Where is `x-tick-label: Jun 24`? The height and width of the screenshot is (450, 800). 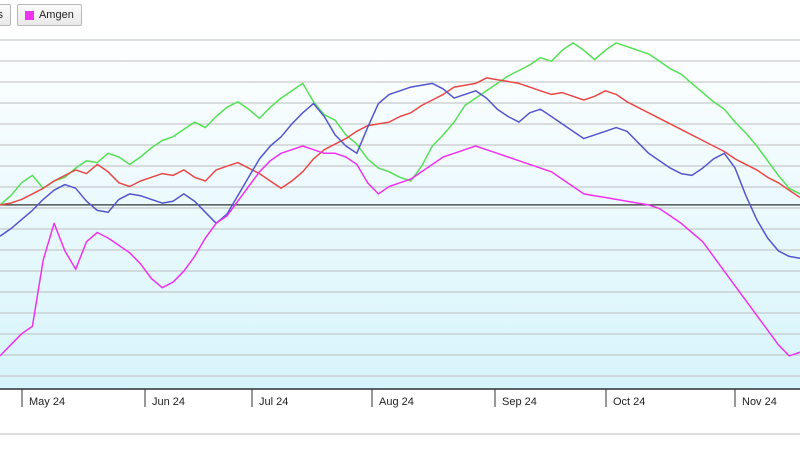 x-tick-label: Jun 24 is located at coordinates (168, 402).